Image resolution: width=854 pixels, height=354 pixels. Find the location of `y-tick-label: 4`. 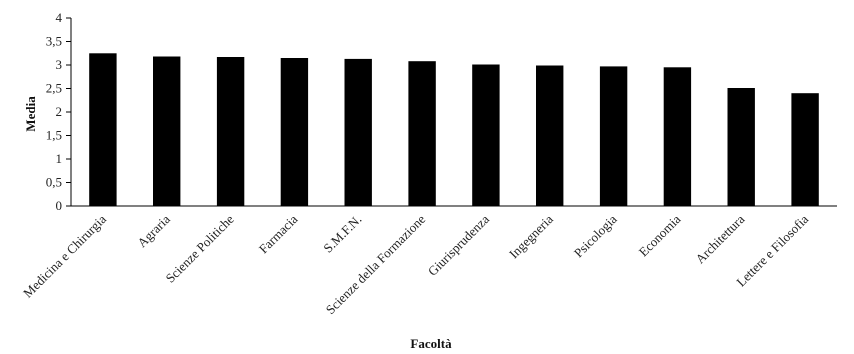

y-tick-label: 4 is located at coordinates (59, 17).